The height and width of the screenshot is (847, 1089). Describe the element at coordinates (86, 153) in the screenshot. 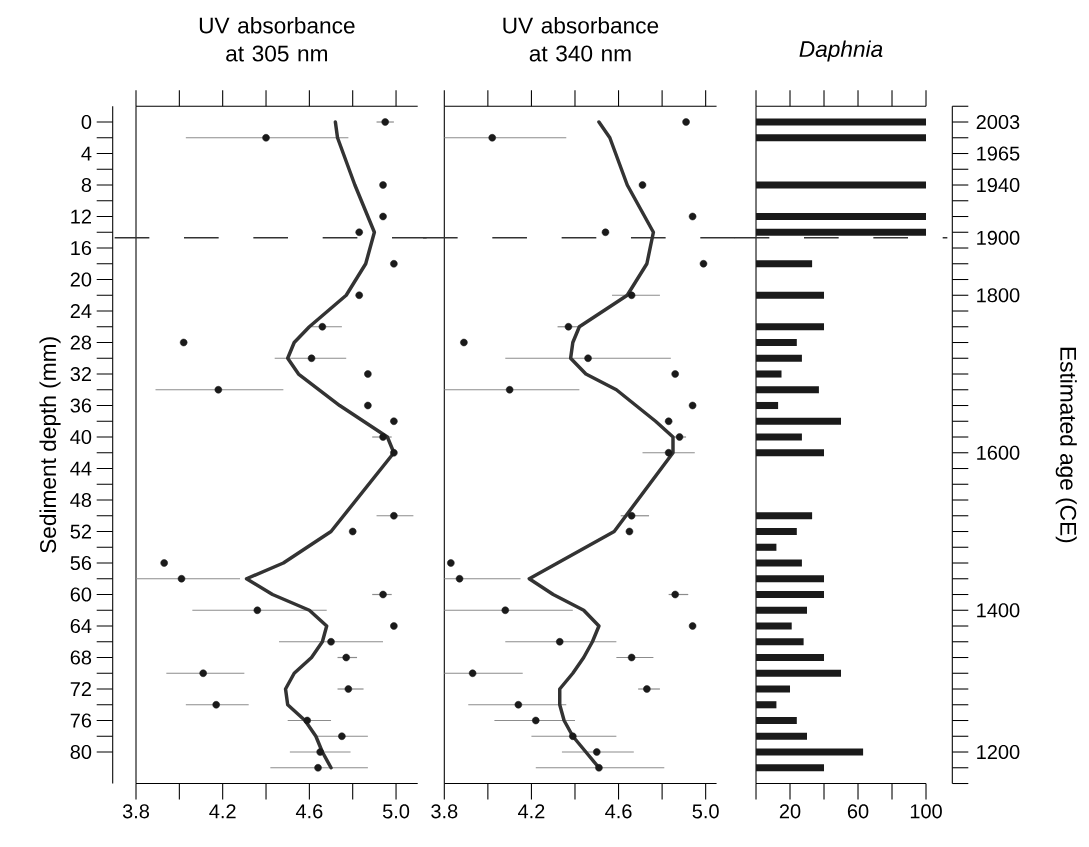

I see `y-tick-label: 4` at that location.